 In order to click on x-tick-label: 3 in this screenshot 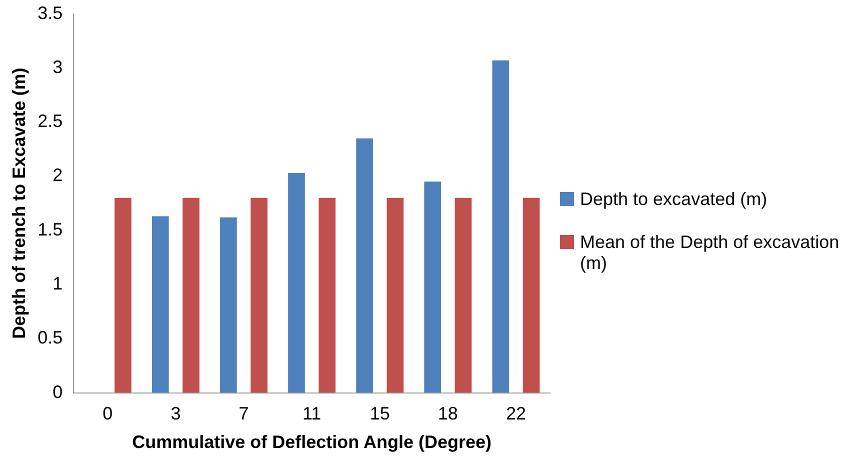, I will do `click(175, 414)`.